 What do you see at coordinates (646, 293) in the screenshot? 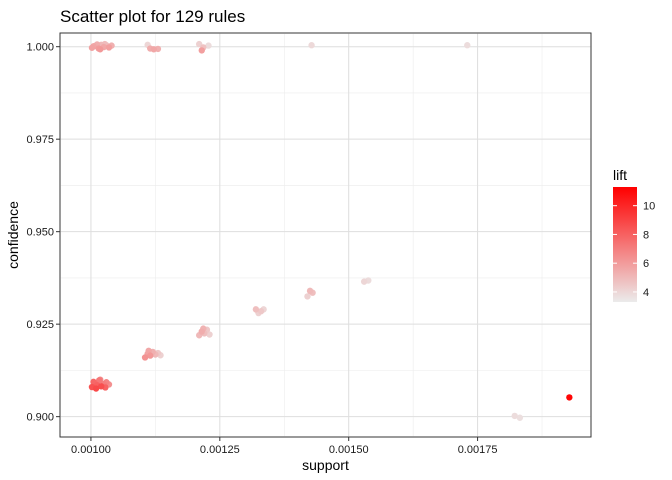
I see `legend-tick-label: 4` at bounding box center [646, 293].